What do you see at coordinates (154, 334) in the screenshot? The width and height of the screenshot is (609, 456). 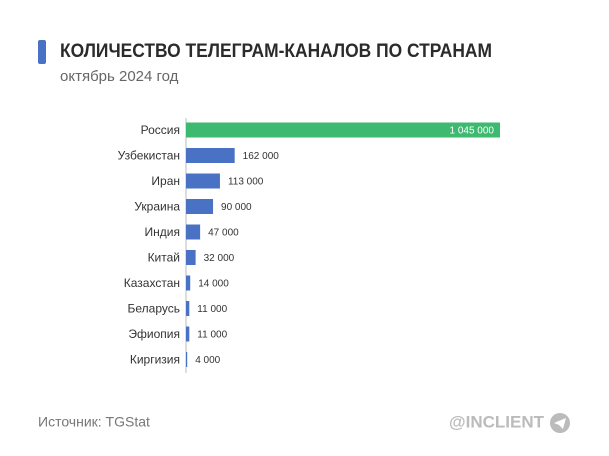 I see `category-label: Эфиопия` at bounding box center [154, 334].